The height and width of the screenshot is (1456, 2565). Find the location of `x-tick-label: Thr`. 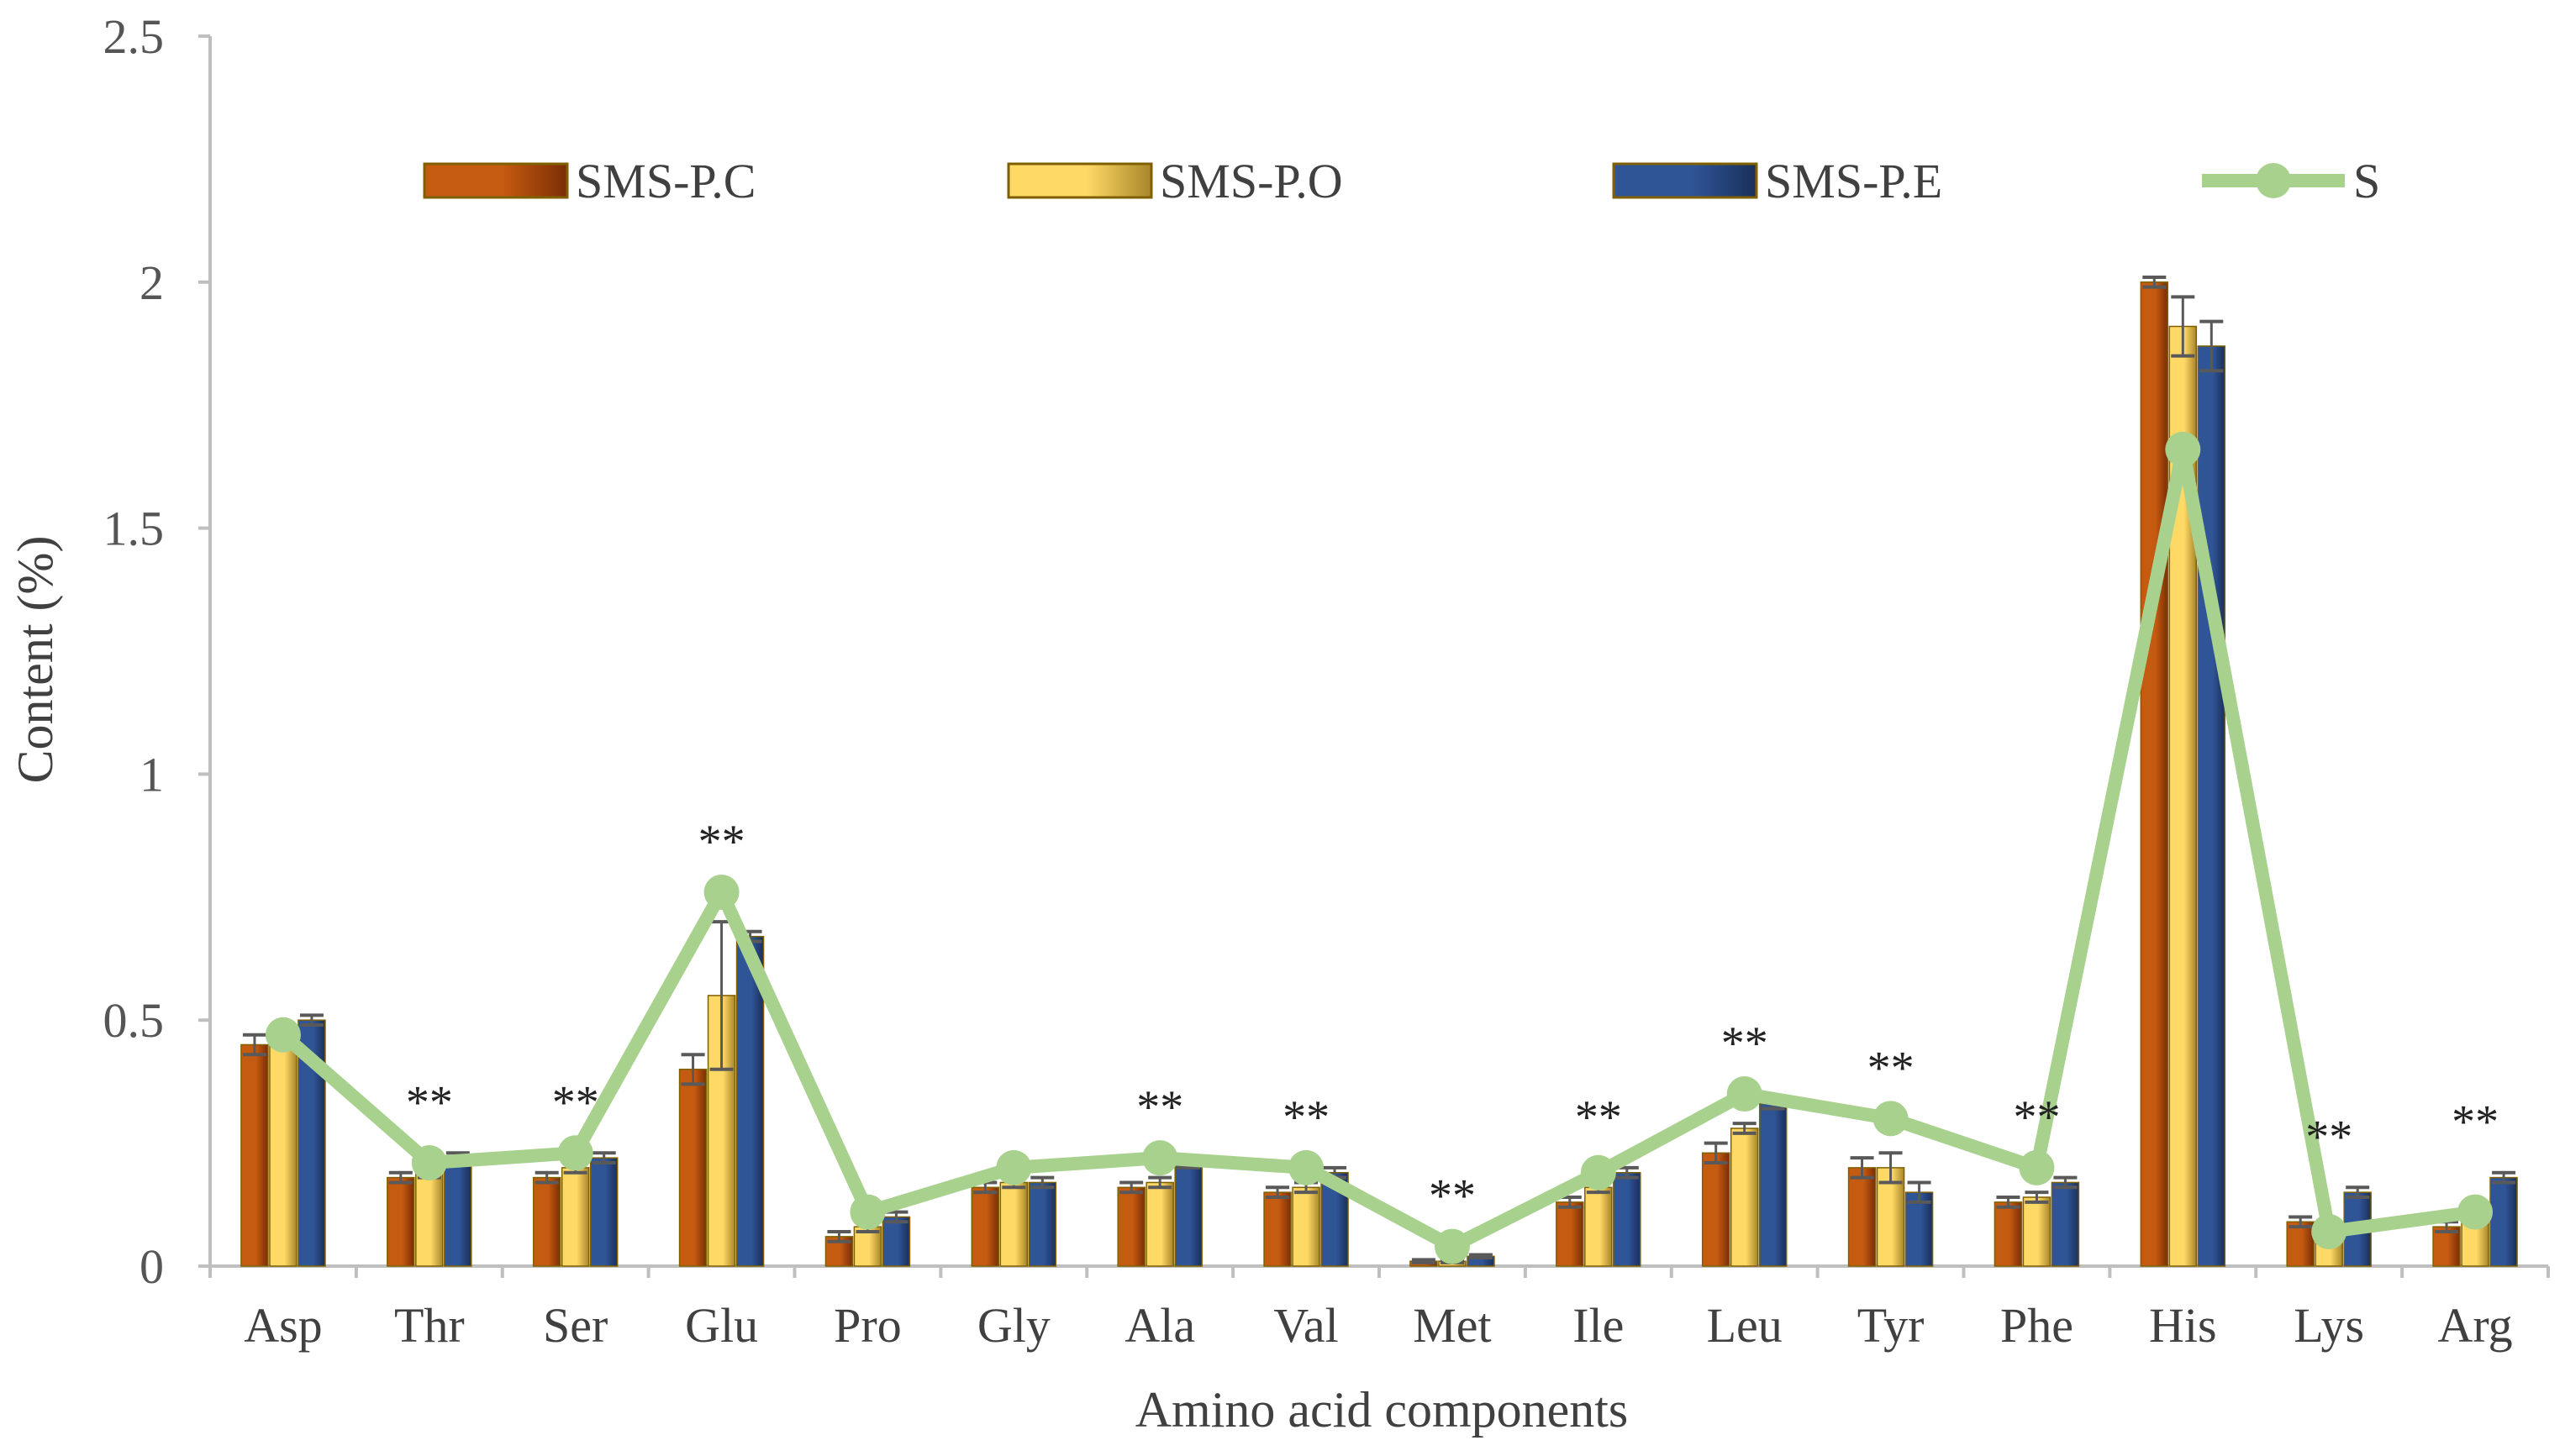

x-tick-label: Thr is located at coordinates (429, 1325).